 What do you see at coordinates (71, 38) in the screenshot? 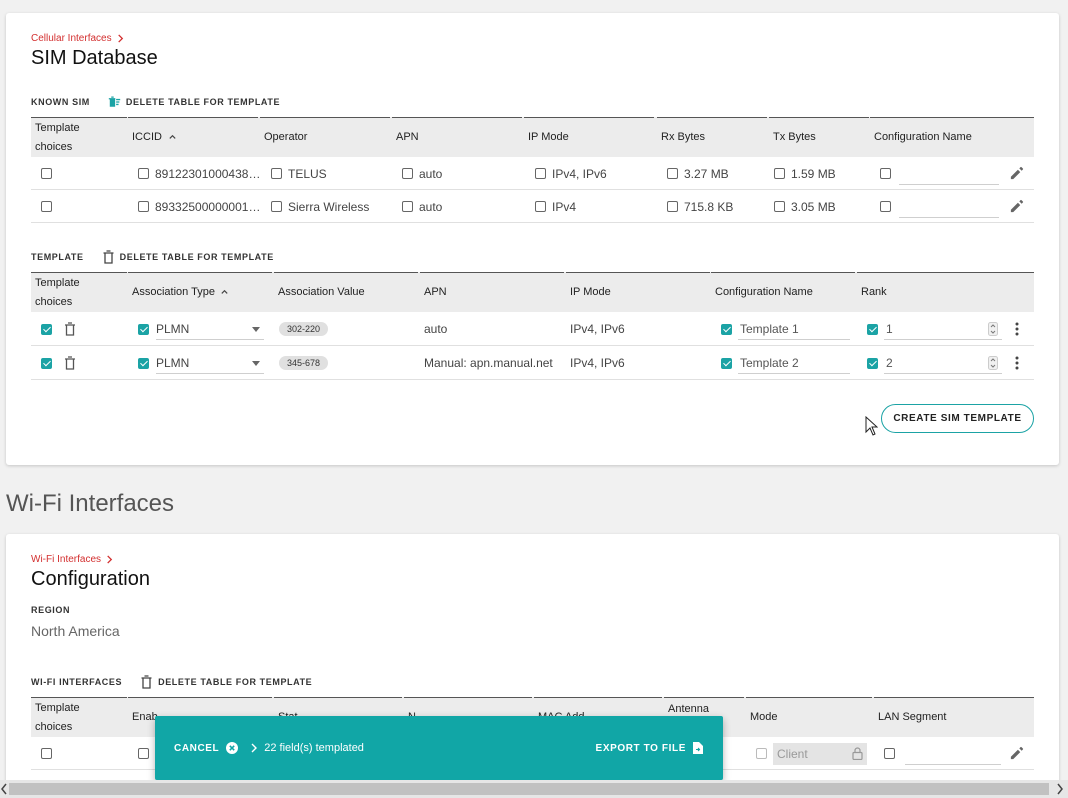
I see `breadcrumb-link: Cellular Interfaces` at bounding box center [71, 38].